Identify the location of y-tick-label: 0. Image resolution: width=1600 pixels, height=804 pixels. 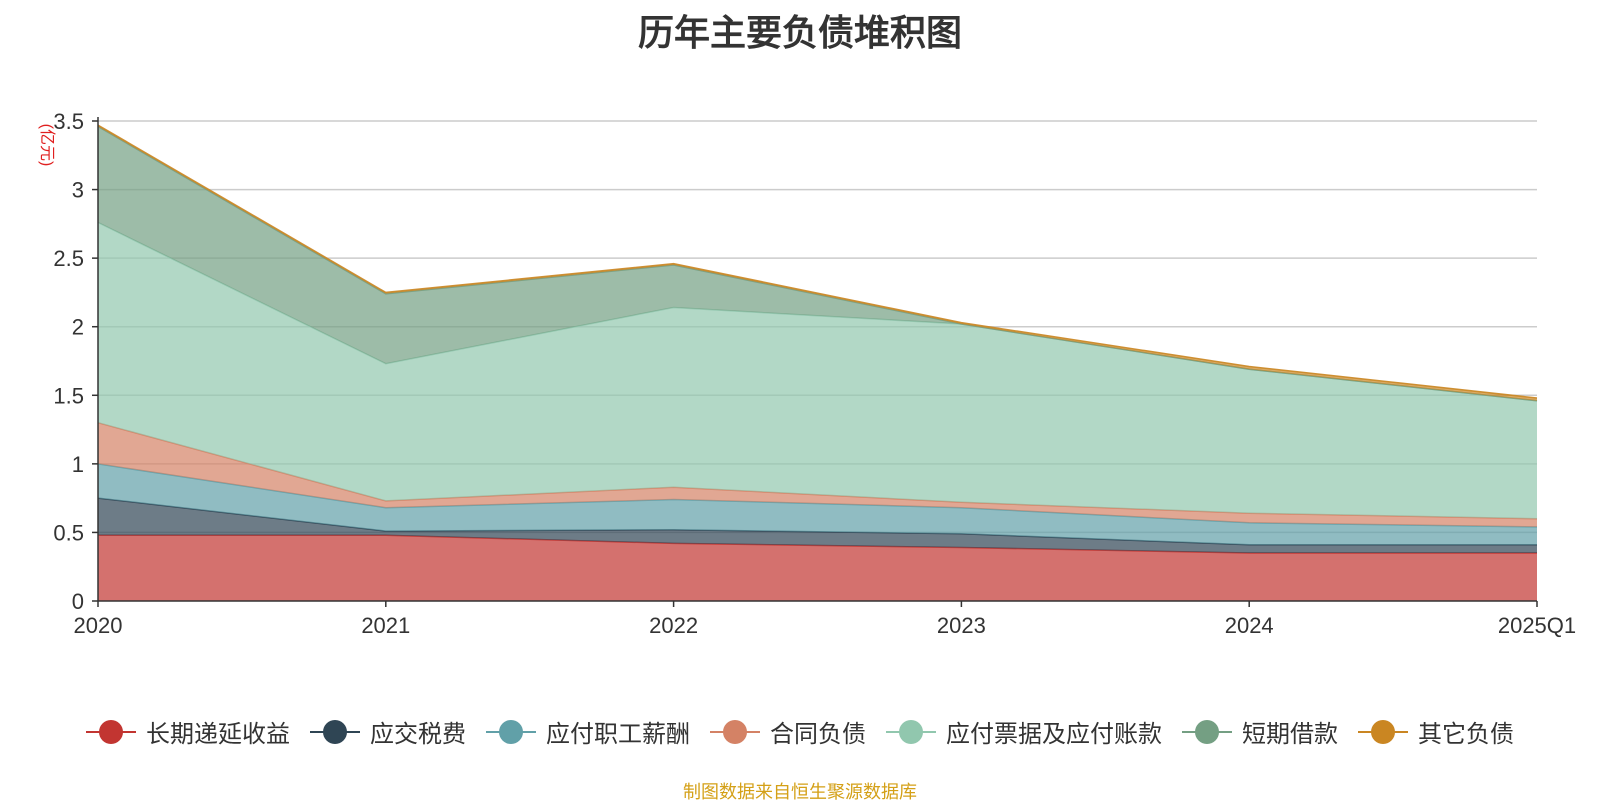
(78, 601).